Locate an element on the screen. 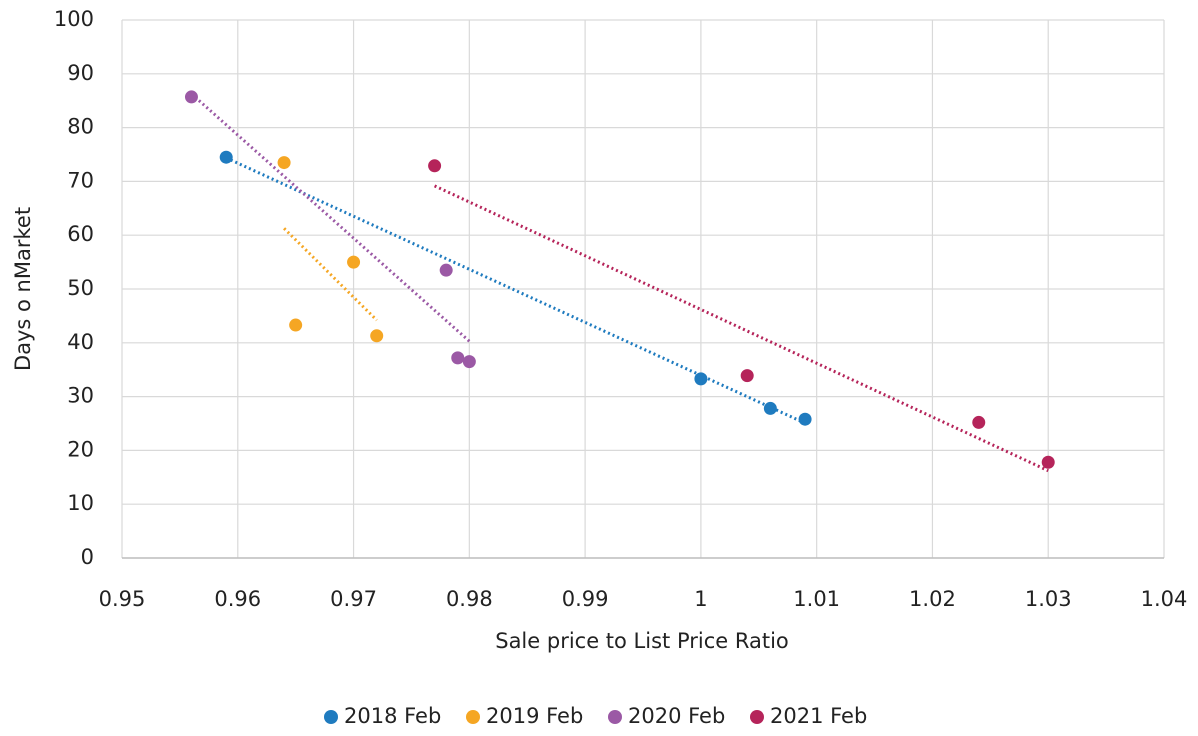  x-tick-label: 0.97 is located at coordinates (353, 599).